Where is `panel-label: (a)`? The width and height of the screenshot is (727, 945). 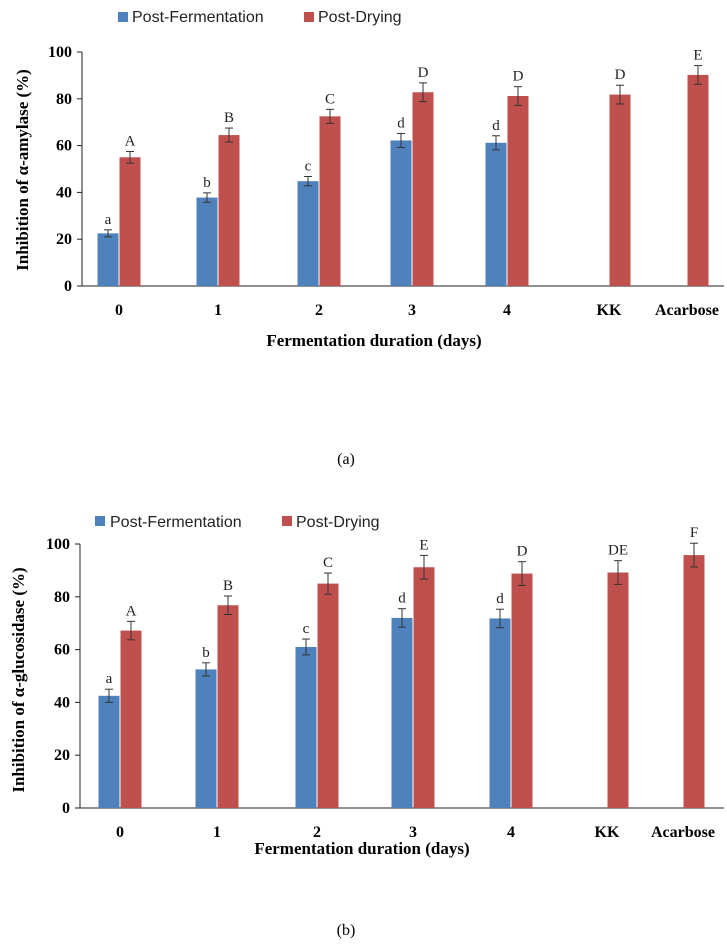
panel-label: (a) is located at coordinates (346, 459).